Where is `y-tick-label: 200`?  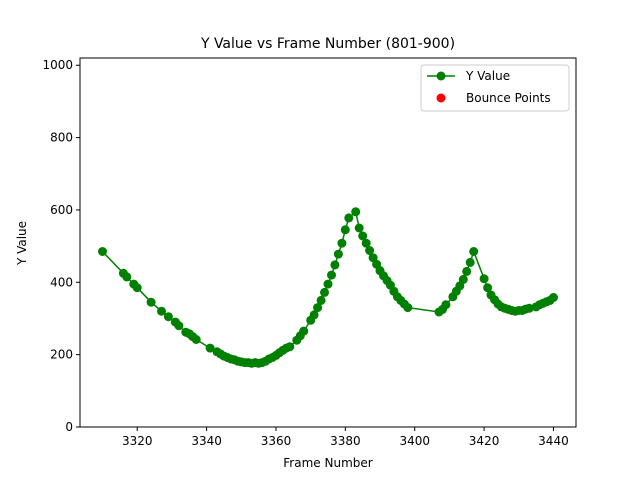
y-tick-label: 200 is located at coordinates (61, 355).